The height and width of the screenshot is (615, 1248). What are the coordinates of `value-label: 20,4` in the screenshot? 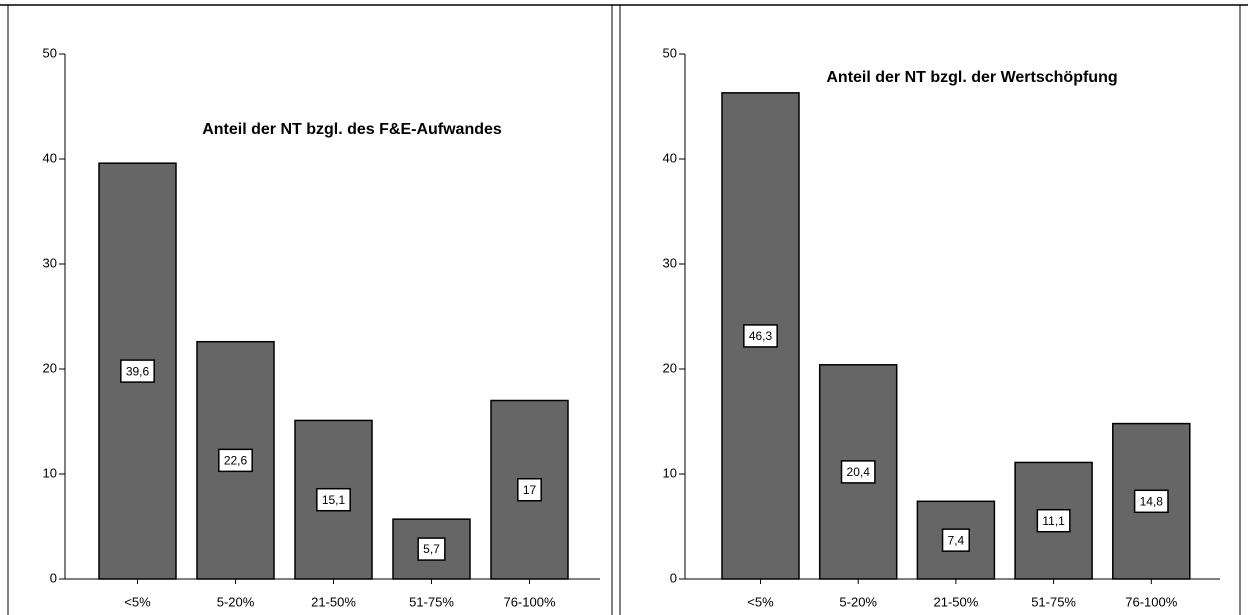 It's located at (859, 472).